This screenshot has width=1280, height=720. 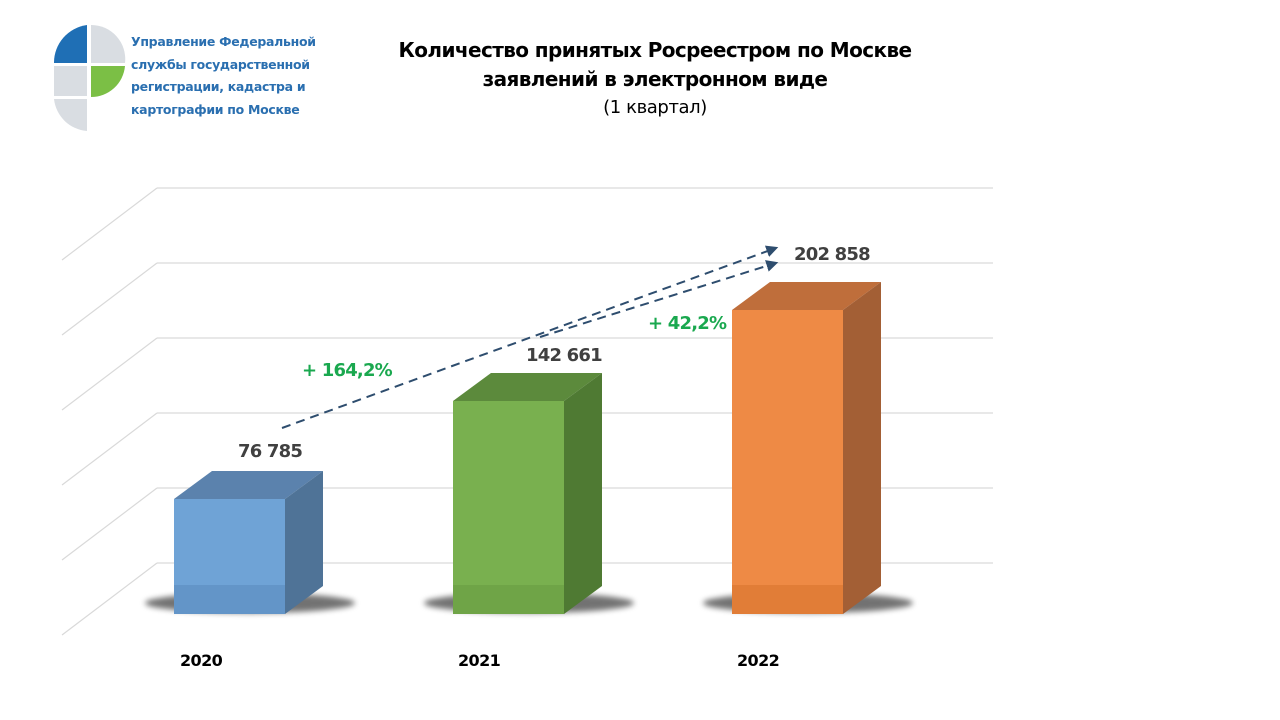 I want to click on value-label-2022: 202 858, so click(x=832, y=254).